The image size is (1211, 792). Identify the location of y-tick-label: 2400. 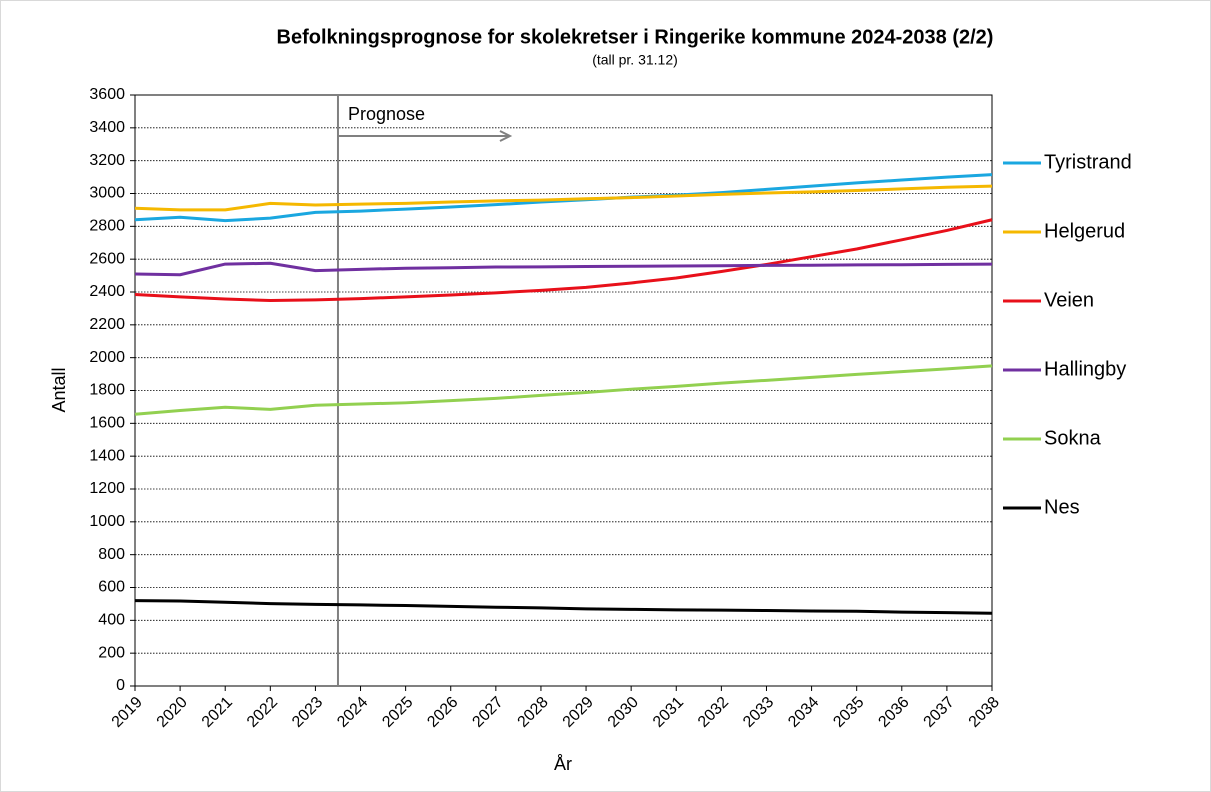
(107, 291).